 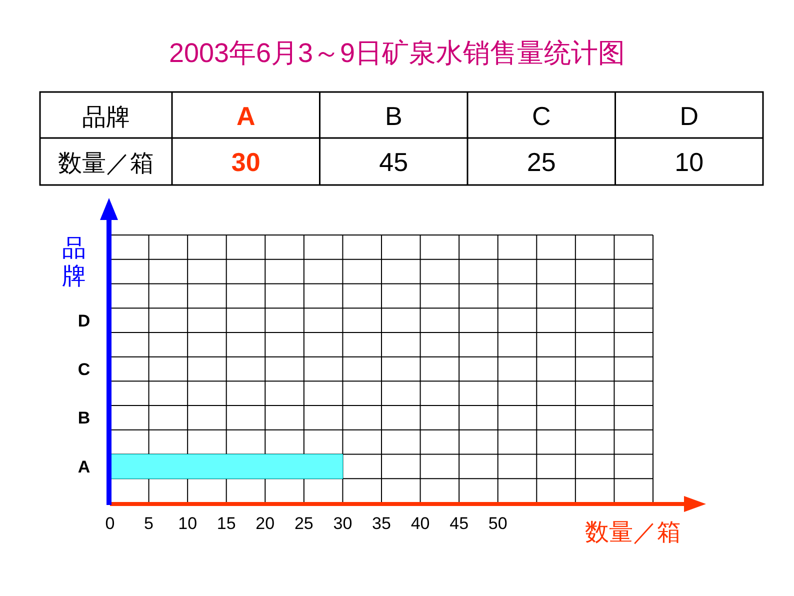 I want to click on y-tick-label: B, so click(x=84, y=418).